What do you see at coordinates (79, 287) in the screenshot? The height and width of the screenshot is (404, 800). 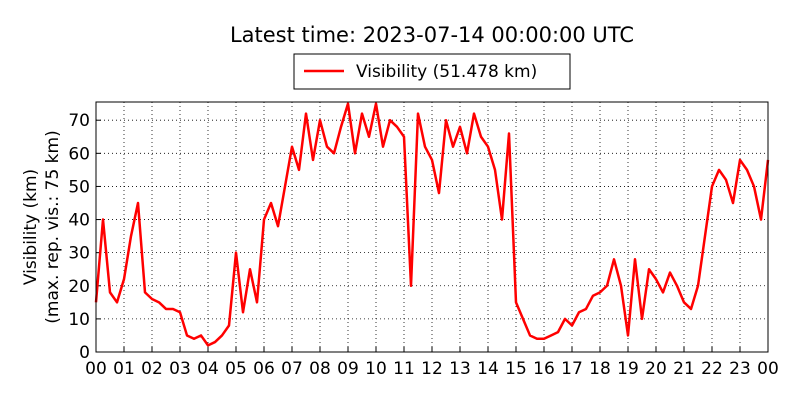 I see `y-tick-label: 20` at bounding box center [79, 287].